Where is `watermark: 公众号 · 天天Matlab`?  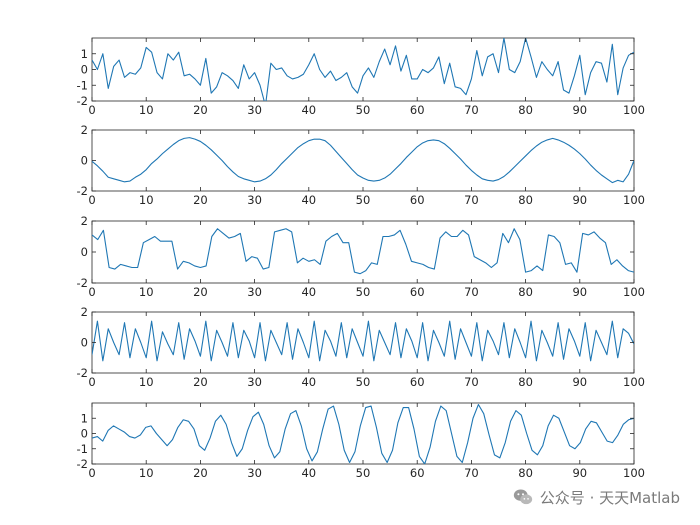 watermark: 公众号 · 天天Matlab is located at coordinates (596, 497).